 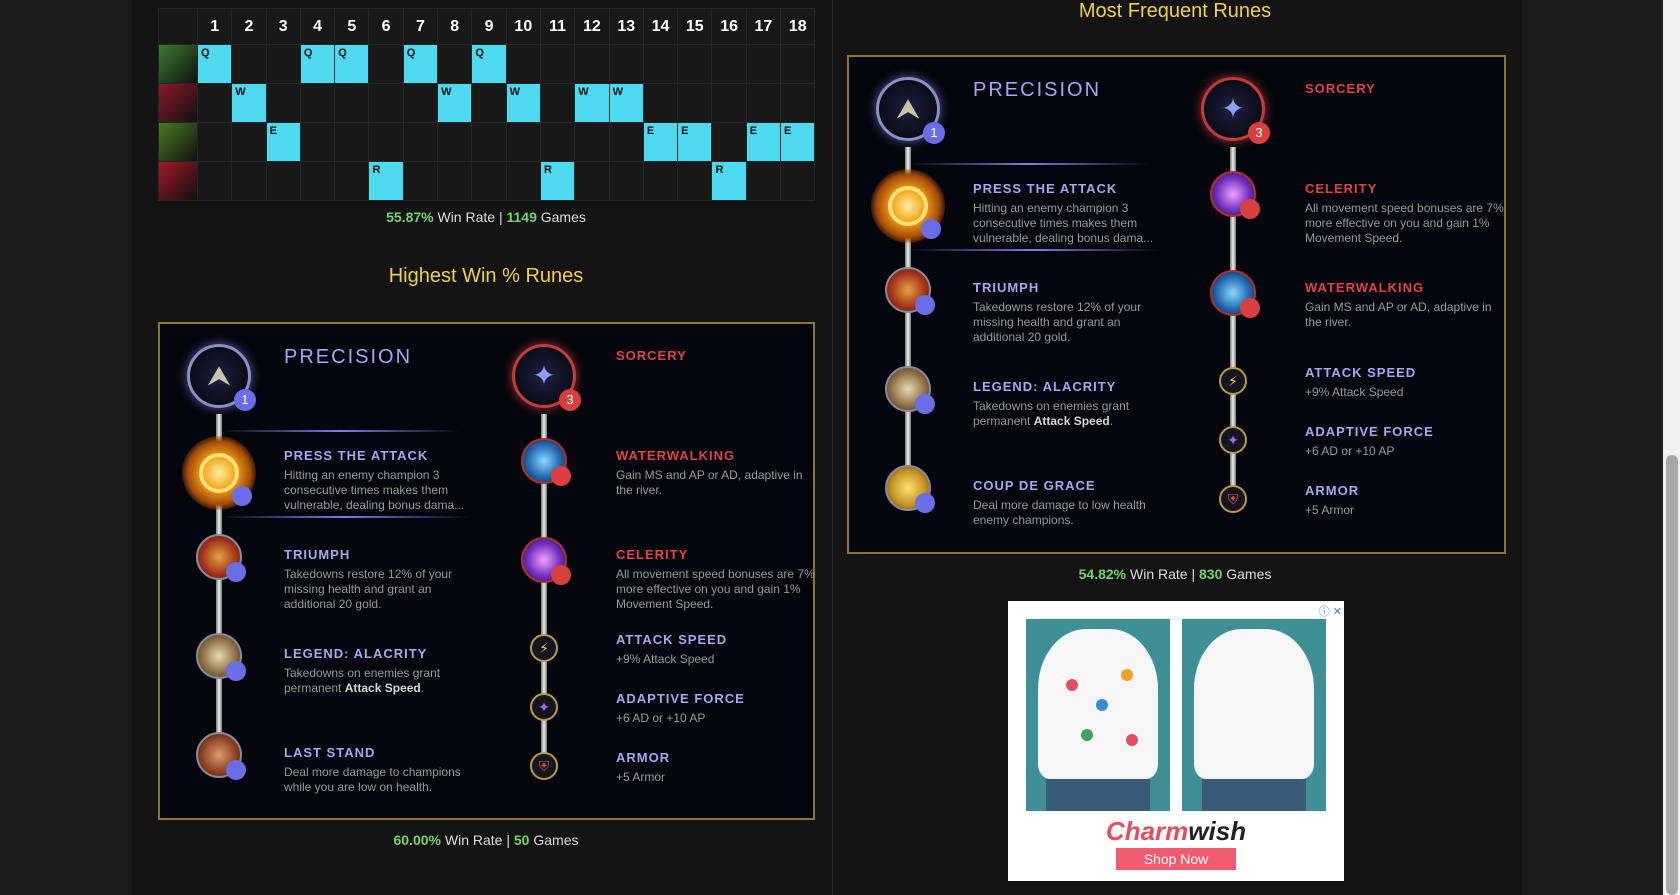 I want to click on level-header: 4, so click(x=317, y=26).